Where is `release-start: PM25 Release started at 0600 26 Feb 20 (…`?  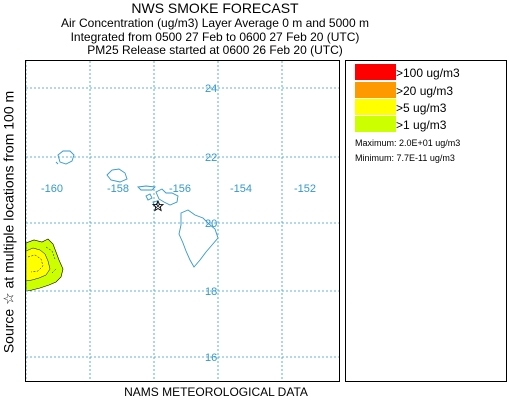
release-start: PM25 Release started at 0600 26 Feb 20 (… is located at coordinates (215, 50).